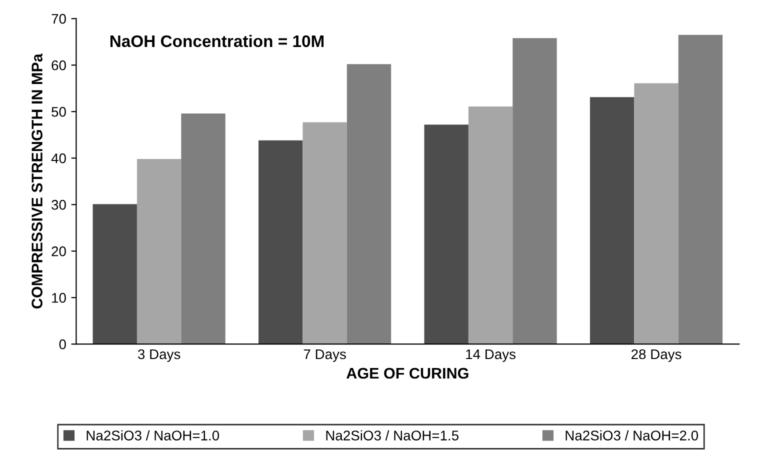 This screenshot has height=465, width=762. I want to click on y-tick-label: 50, so click(59, 111).